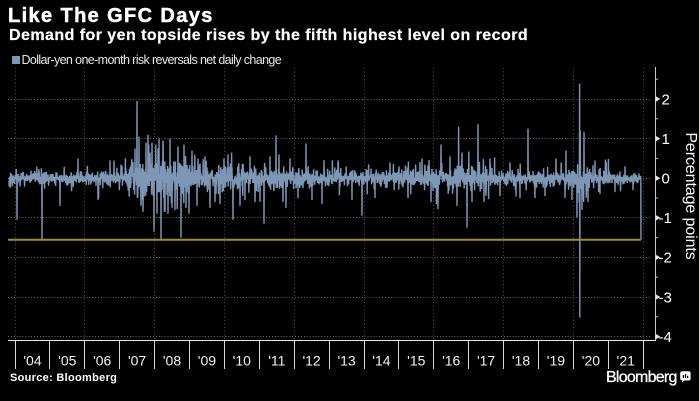 The image size is (699, 401). I want to click on svg-text: '16, so click(451, 361).